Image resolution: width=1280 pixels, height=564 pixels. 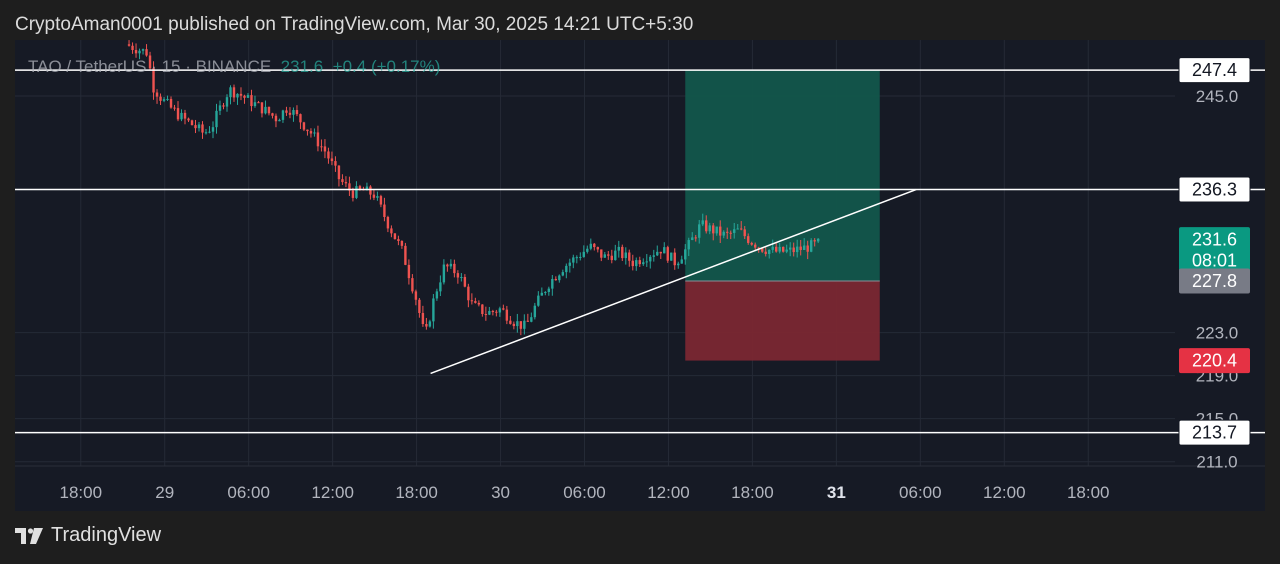 I want to click on price-label-countdown: 08:01, so click(x=1214, y=261).